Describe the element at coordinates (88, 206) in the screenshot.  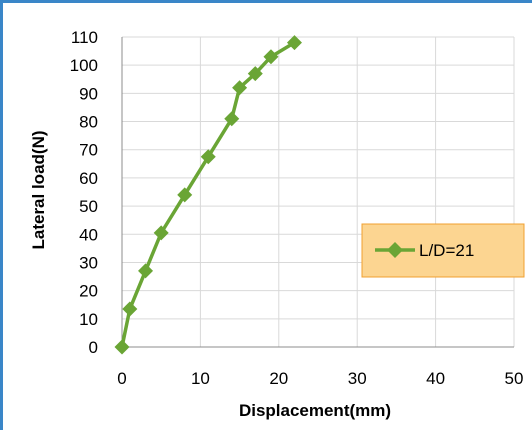
I see `y-tick-label: 50` at that location.